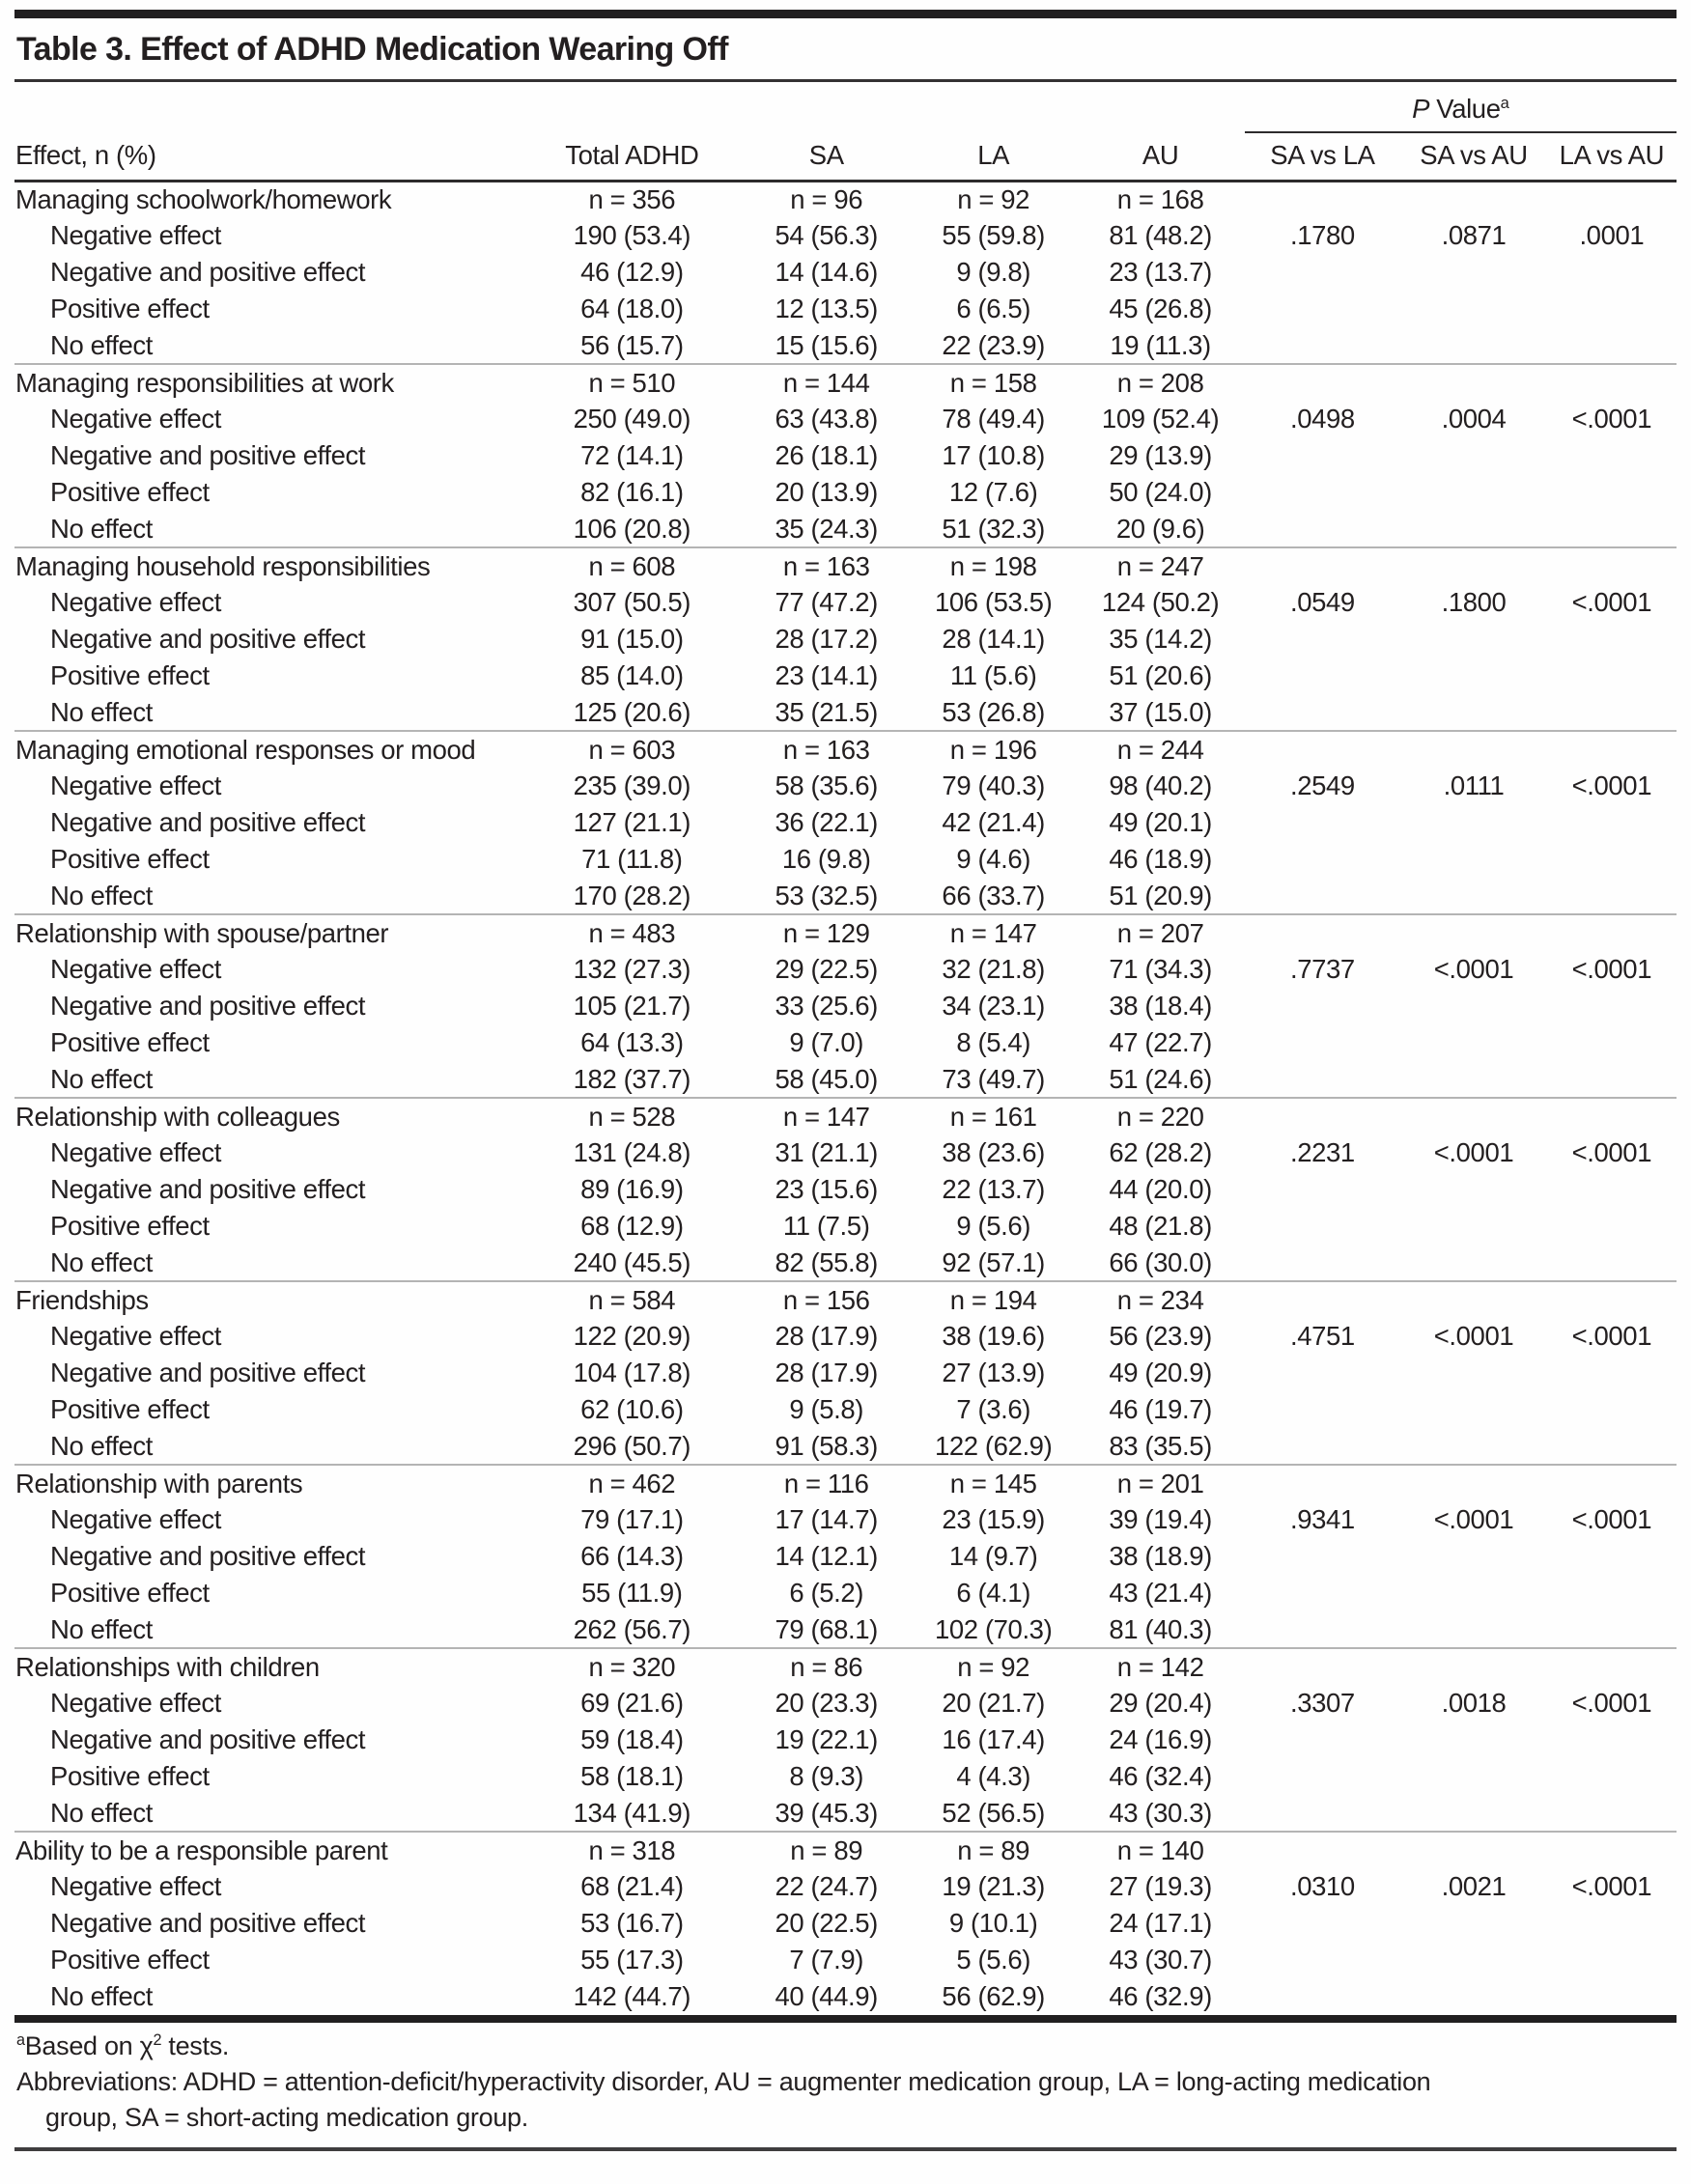  What do you see at coordinates (845, 2149) in the screenshot?
I see `end-rule` at bounding box center [845, 2149].